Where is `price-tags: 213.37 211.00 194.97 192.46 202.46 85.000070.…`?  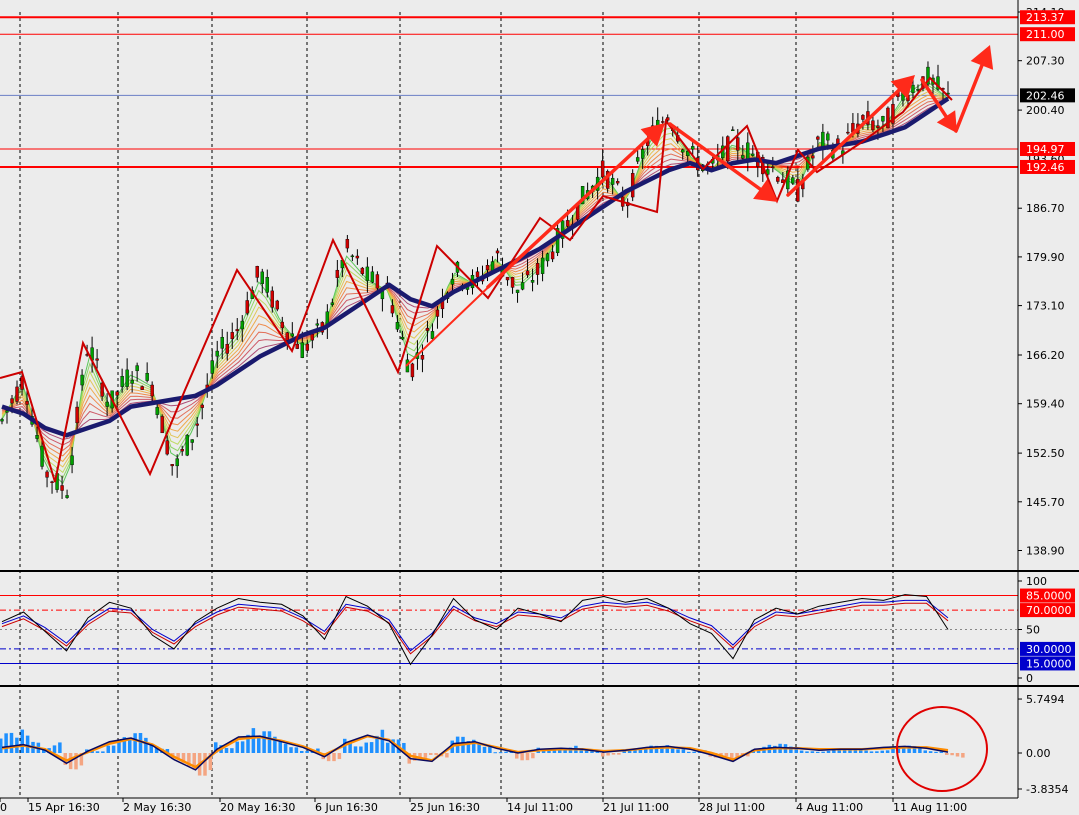 price-tags: 213.37 211.00 194.97 192.46 202.46 85.000070.… is located at coordinates (1047, 340).